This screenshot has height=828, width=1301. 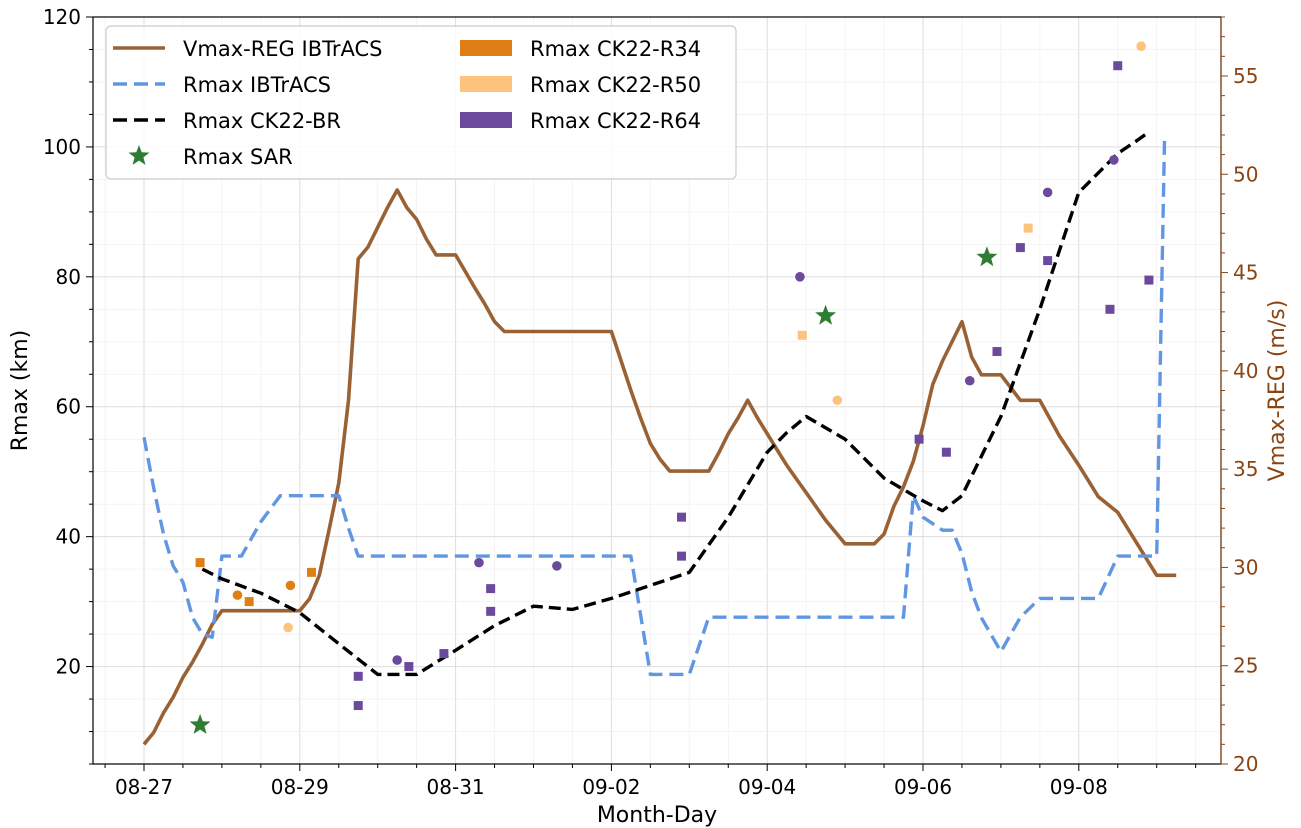 I want to click on x-tick-label: 08-29, so click(x=300, y=787).